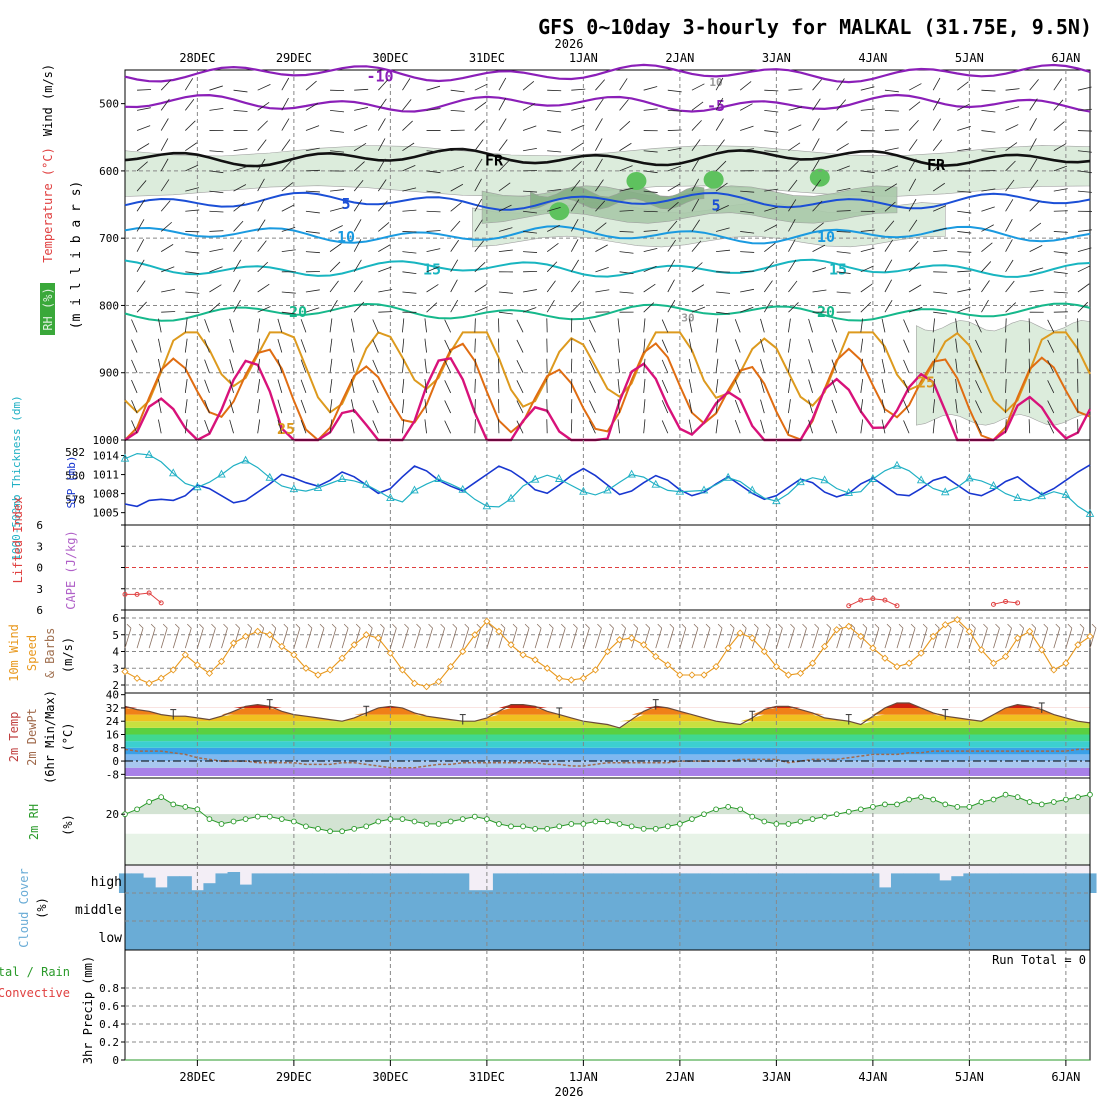  What do you see at coordinates (479, 626) in the screenshot?
I see `barb-10m-flag` at bounding box center [479, 626].